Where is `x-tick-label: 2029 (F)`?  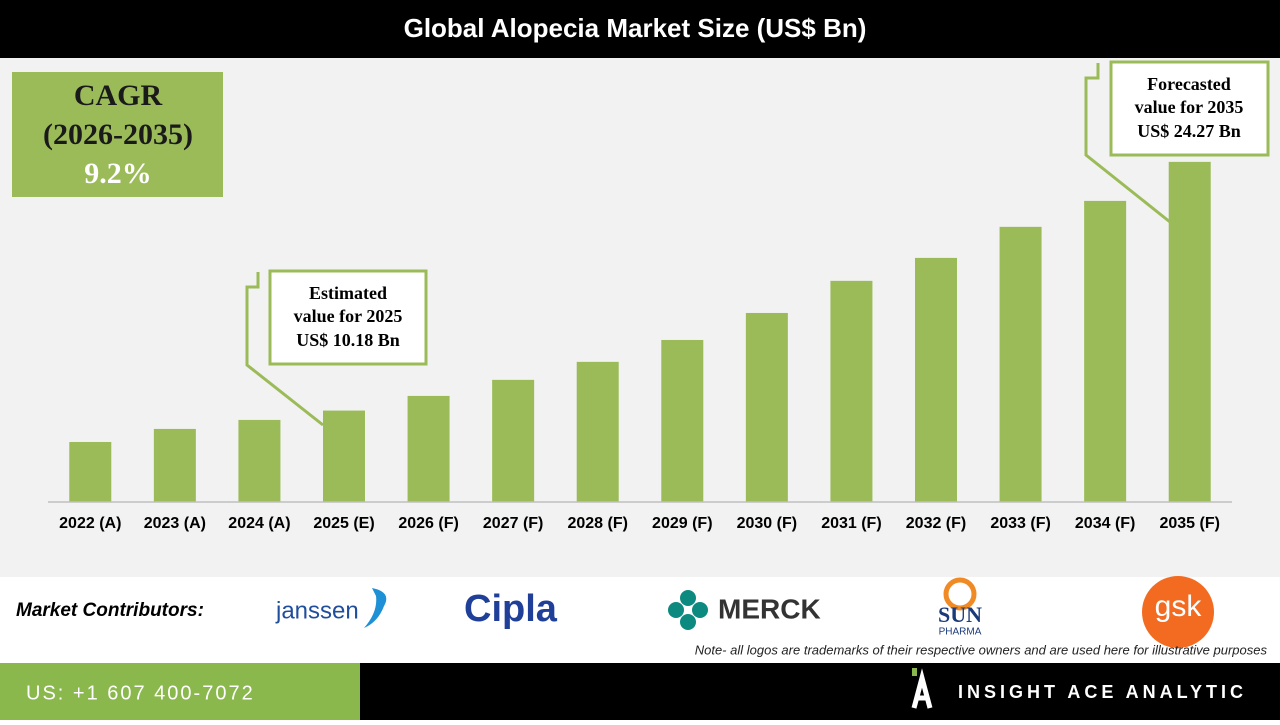 x-tick-label: 2029 (F) is located at coordinates (682, 523).